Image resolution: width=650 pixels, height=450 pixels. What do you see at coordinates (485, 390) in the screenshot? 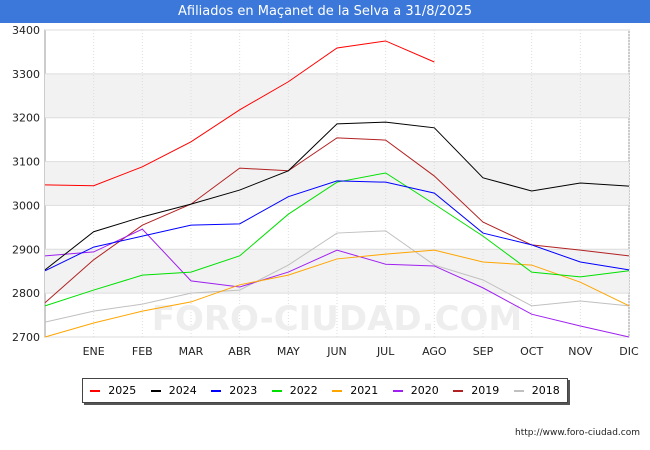
I see `legend-label: 2019` at bounding box center [485, 390].